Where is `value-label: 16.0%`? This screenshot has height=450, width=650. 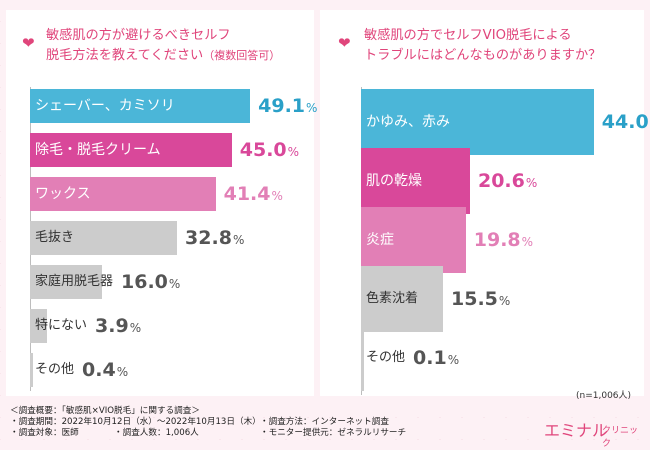 value-label: 16.0% is located at coordinates (150, 283).